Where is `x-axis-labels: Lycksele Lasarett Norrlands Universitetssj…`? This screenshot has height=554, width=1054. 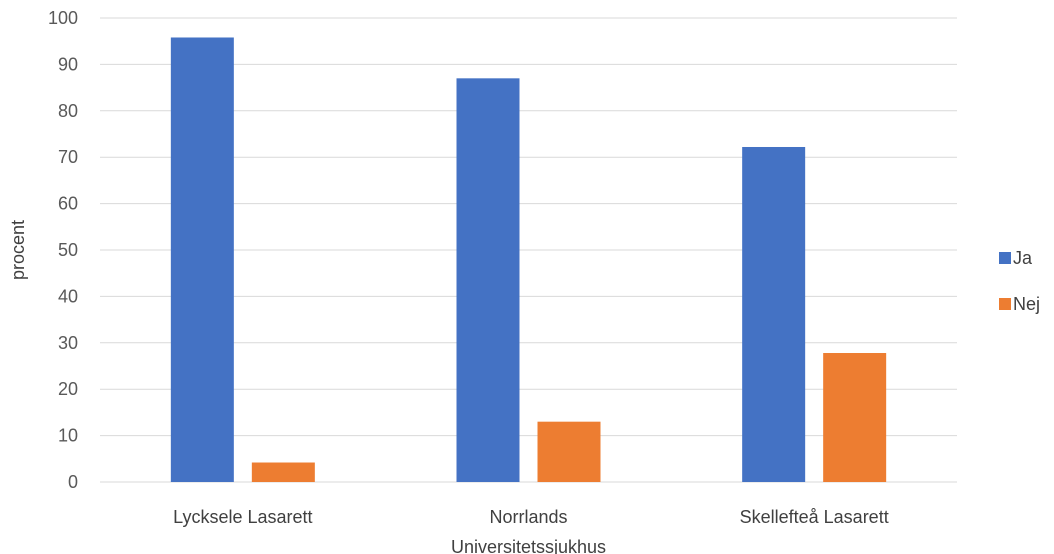
x-axis-labels: Lycksele Lasarett Norrlands Universitetssj… is located at coordinates (531, 530).